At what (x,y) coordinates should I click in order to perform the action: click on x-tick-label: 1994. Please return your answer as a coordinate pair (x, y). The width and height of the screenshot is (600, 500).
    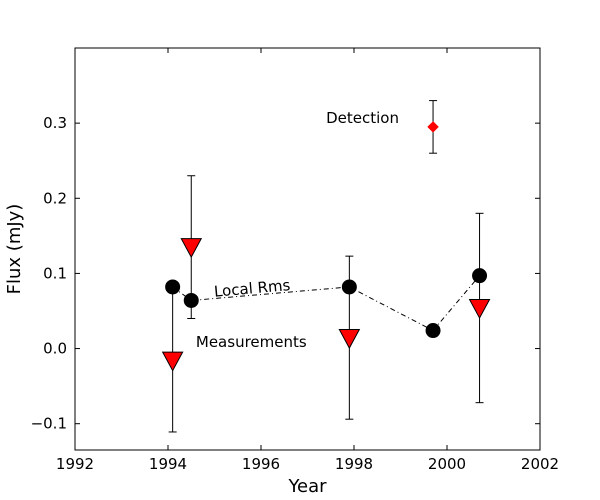
    Looking at the image, I should click on (168, 464).